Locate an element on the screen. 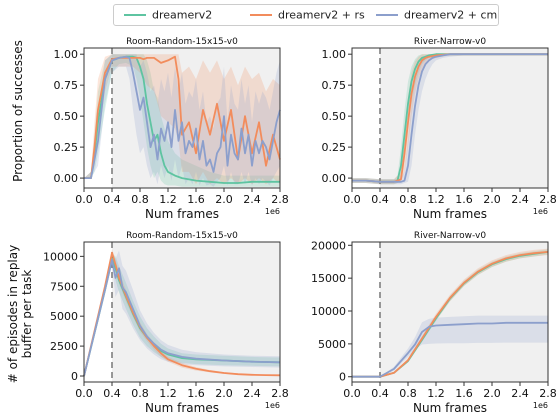  legend-label: dreamerv2 is located at coordinates (182, 15).